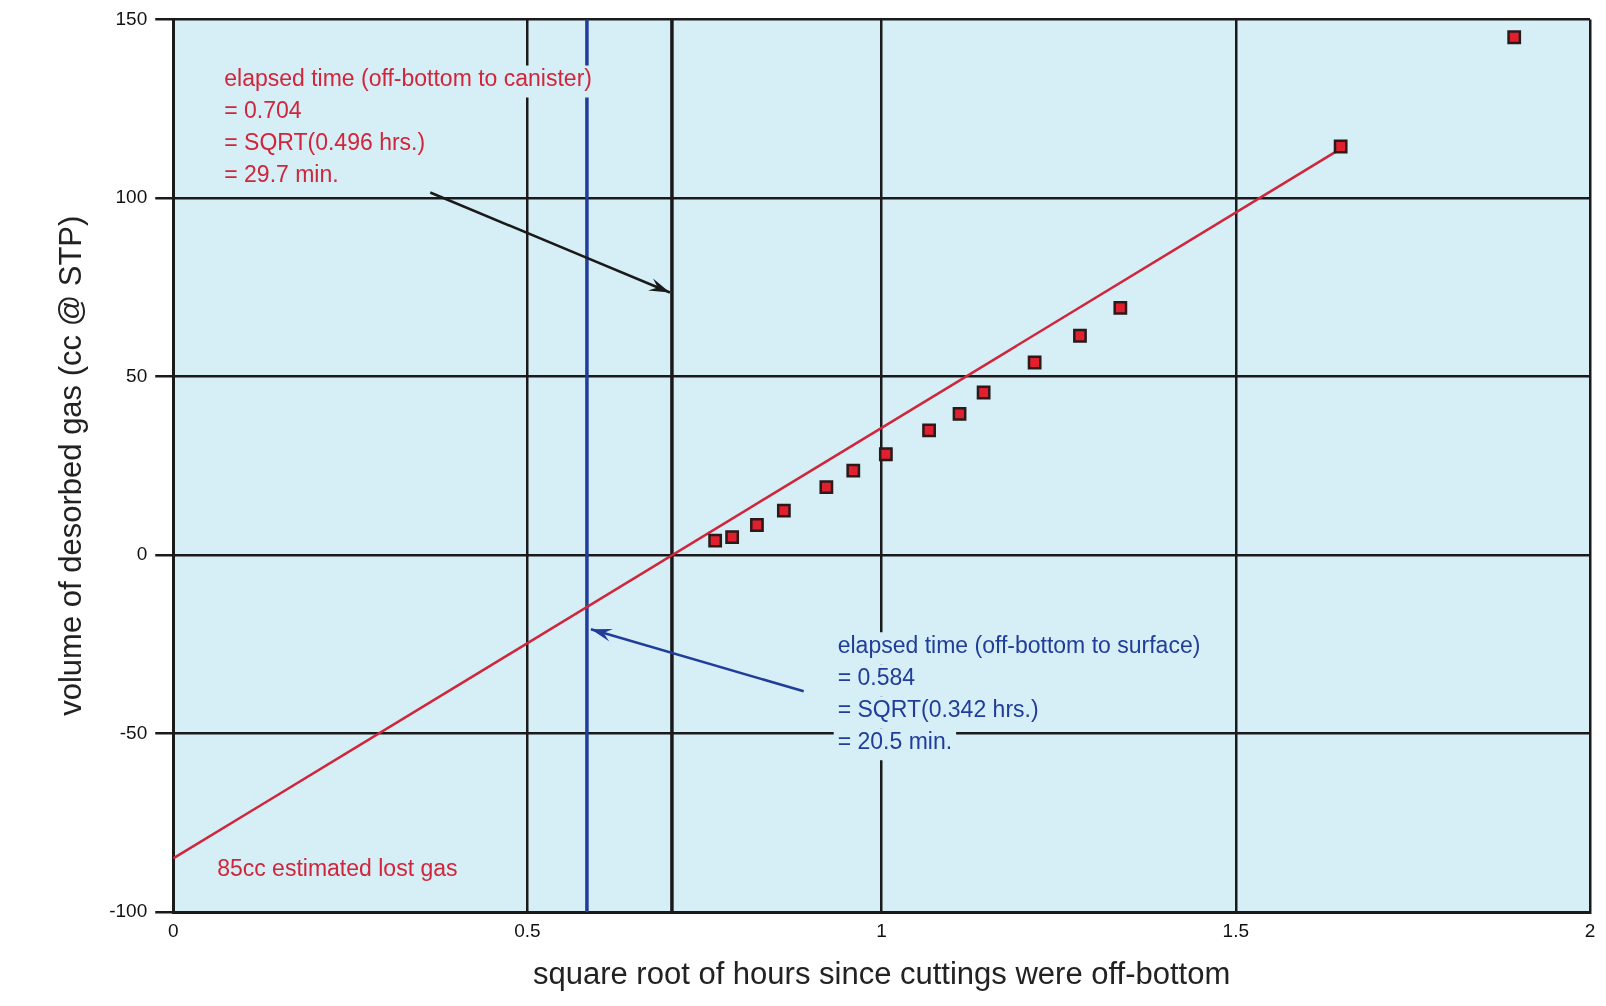  What do you see at coordinates (131, 18) in the screenshot?
I see `y-tick-label: 150` at bounding box center [131, 18].